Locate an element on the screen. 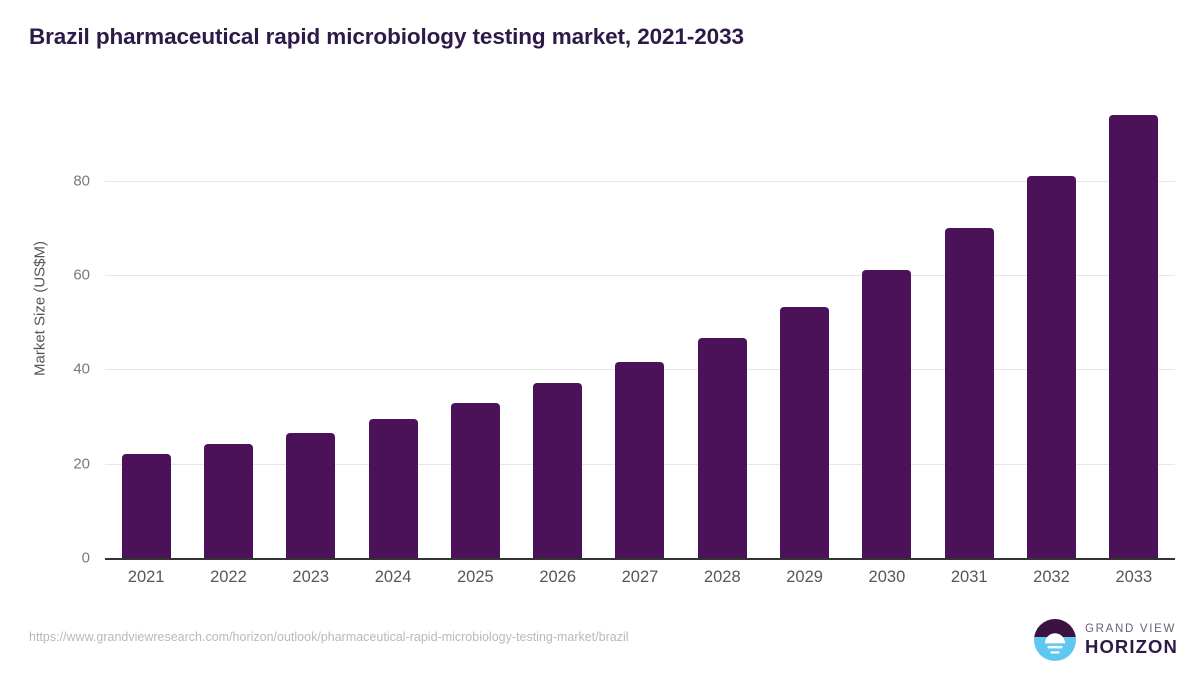 The height and width of the screenshot is (675, 1200). y-tick-label: 60 is located at coordinates (81, 275).